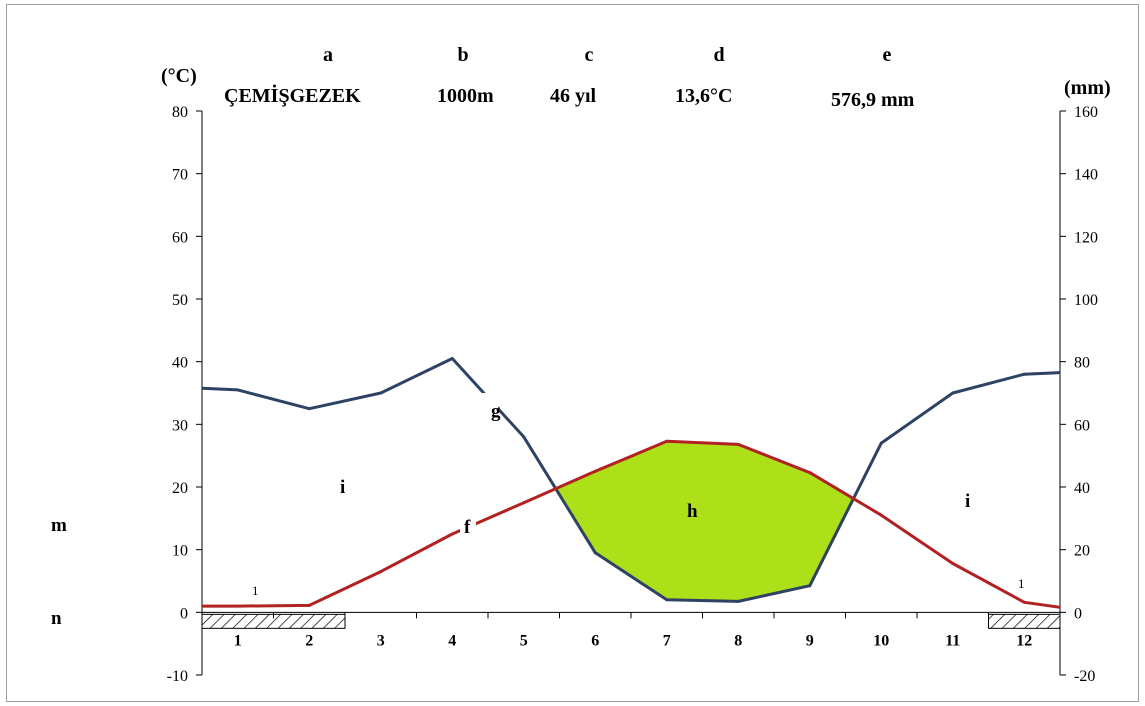 Image resolution: width=1145 pixels, height=706 pixels. Describe the element at coordinates (255, 590) in the screenshot. I see `annotation-one-left: 1` at that location.